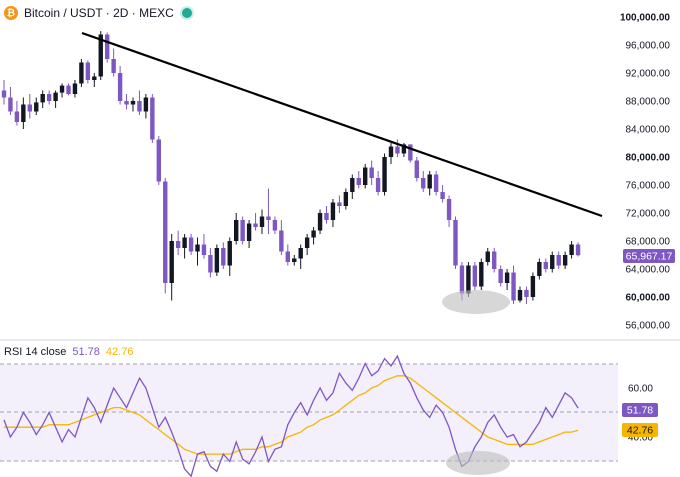 The height and width of the screenshot is (477, 680). I want to click on price-tick-label: 68,000.00, so click(648, 242).